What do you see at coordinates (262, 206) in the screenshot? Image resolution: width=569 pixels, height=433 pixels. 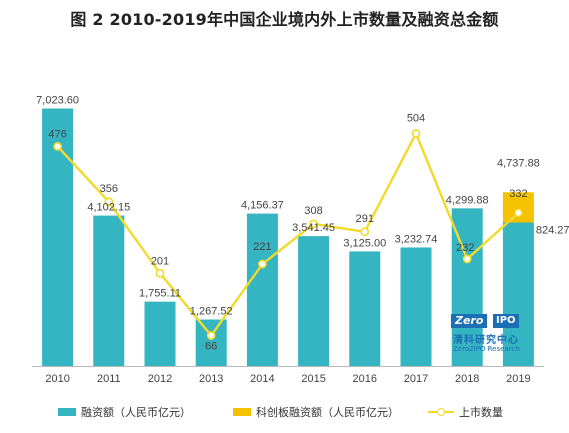 I see `label-financing-2014: 4,156.37` at bounding box center [262, 206].